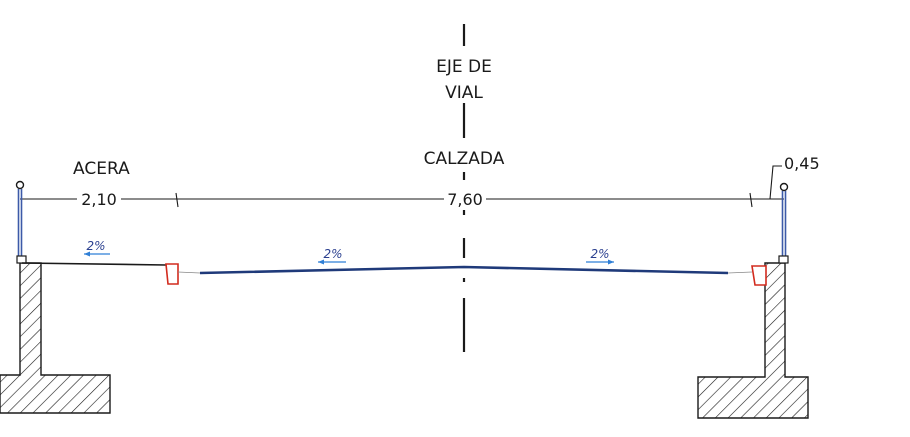 The height and width of the screenshot is (437, 910). What do you see at coordinates (600, 262) in the screenshot?
I see `slope-arrow-right` at bounding box center [600, 262].